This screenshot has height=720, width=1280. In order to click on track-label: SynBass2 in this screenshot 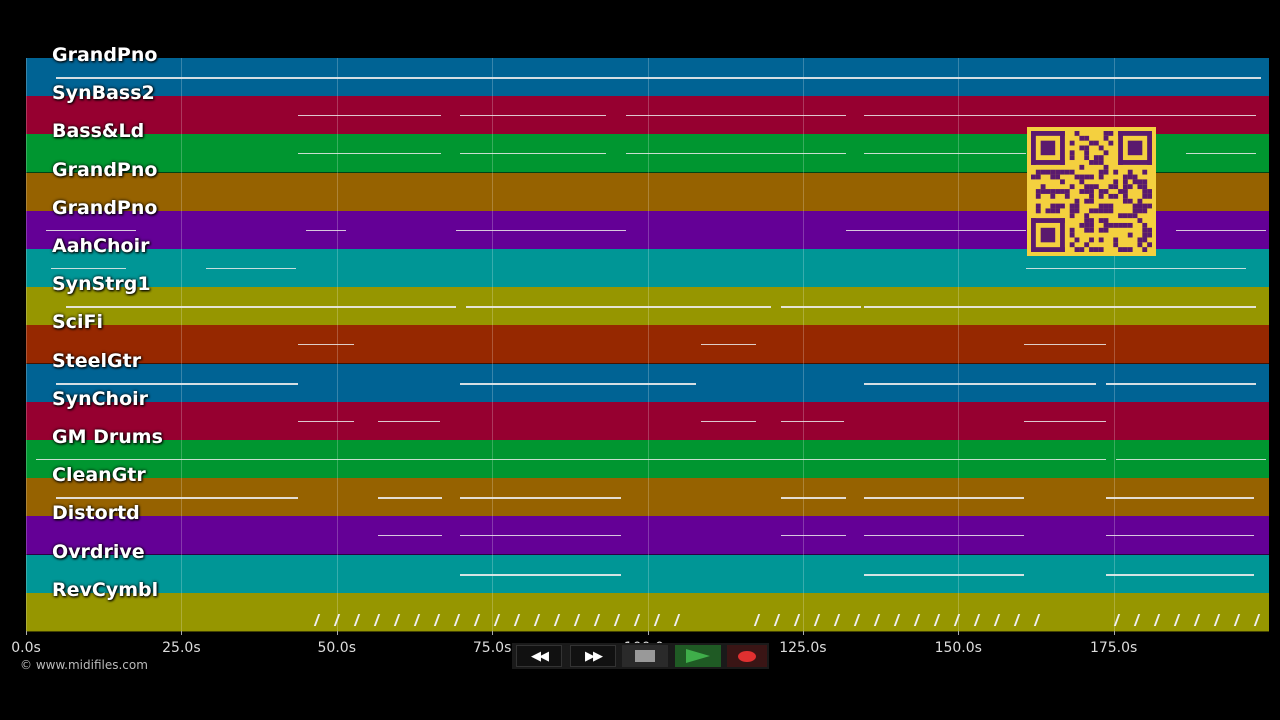, I will do `click(103, 93)`.